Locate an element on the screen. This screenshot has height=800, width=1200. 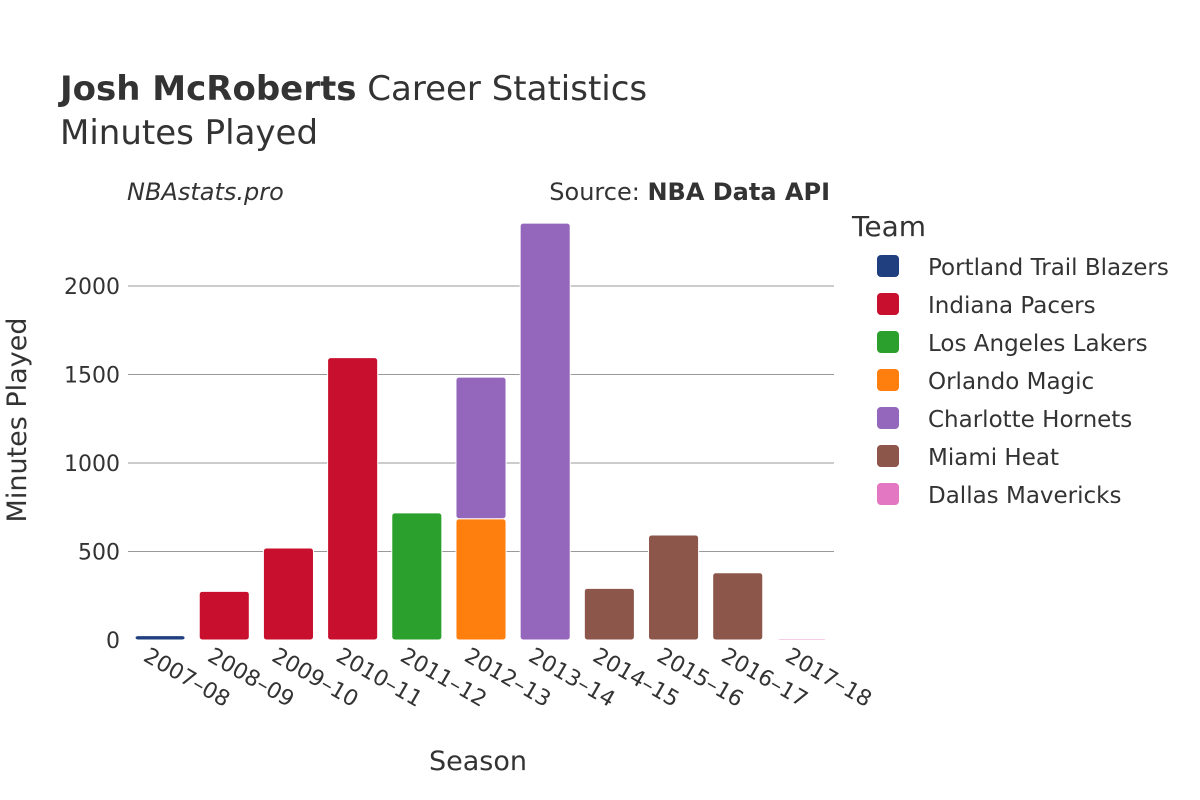
legend-label: Orlando Magic is located at coordinates (1011, 382).